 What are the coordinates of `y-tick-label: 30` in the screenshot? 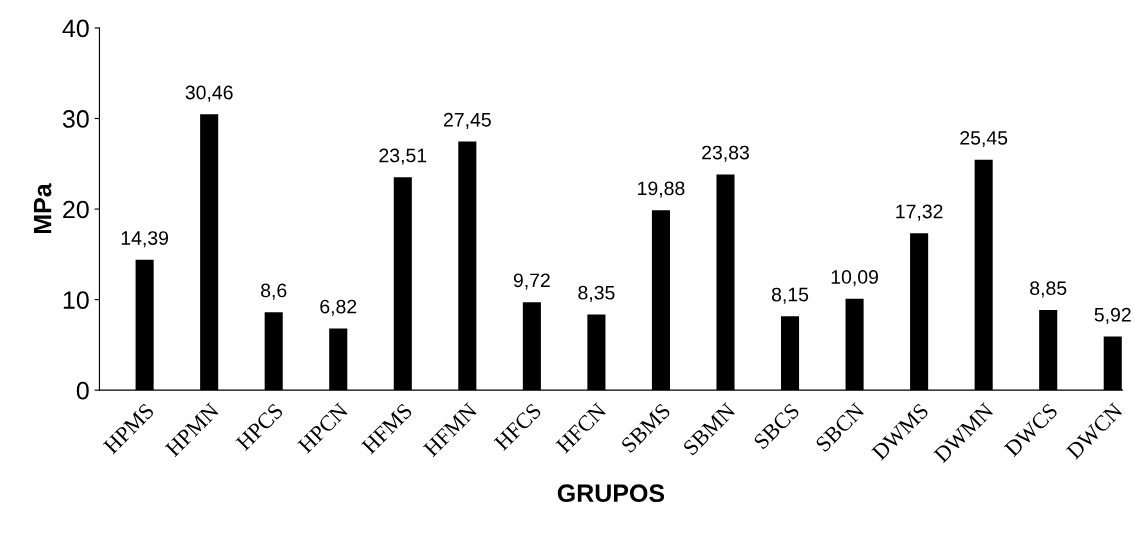 It's located at (75, 119).